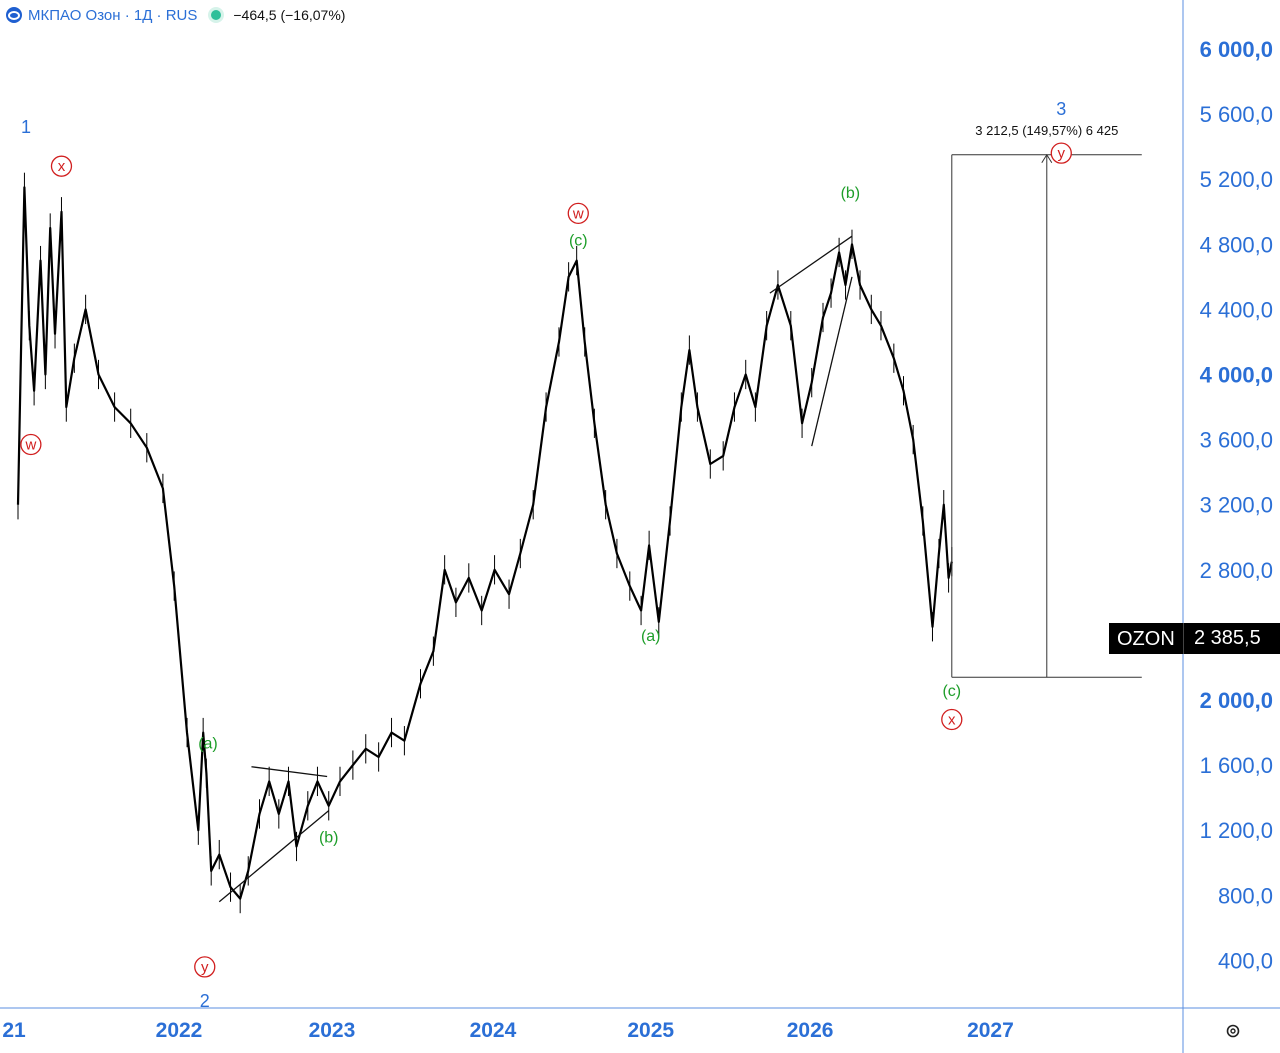  I want to click on x-tick-label: 2023, so click(332, 1030).